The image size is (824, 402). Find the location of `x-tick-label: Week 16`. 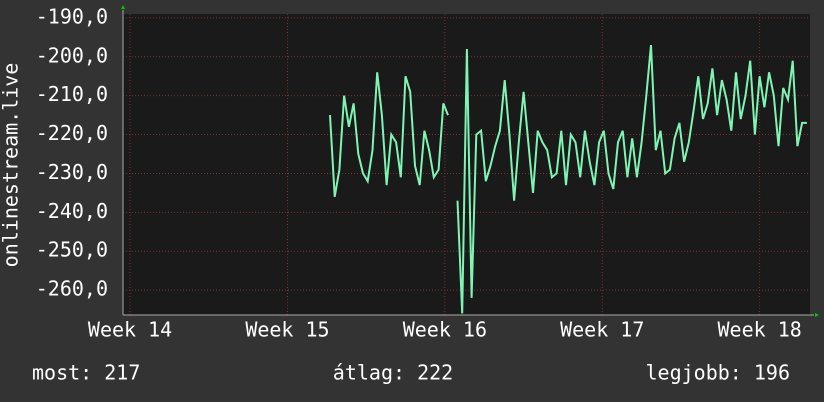

x-tick-label: Week 16 is located at coordinates (445, 330).